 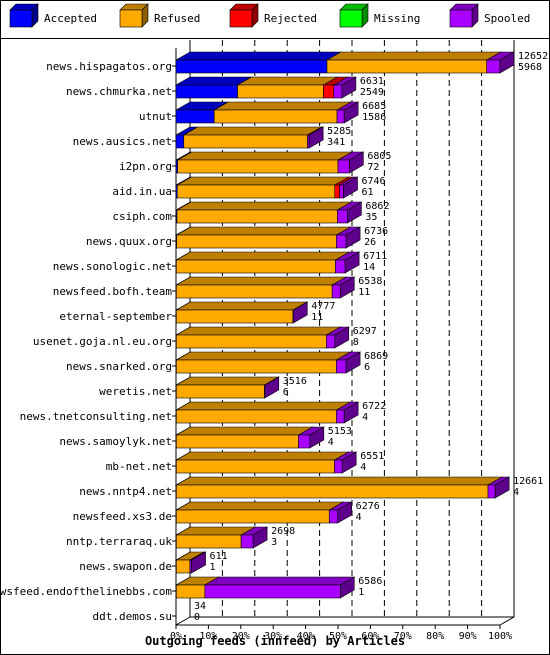 I want to click on category-label: news.chmurka.net, so click(x=119, y=91).